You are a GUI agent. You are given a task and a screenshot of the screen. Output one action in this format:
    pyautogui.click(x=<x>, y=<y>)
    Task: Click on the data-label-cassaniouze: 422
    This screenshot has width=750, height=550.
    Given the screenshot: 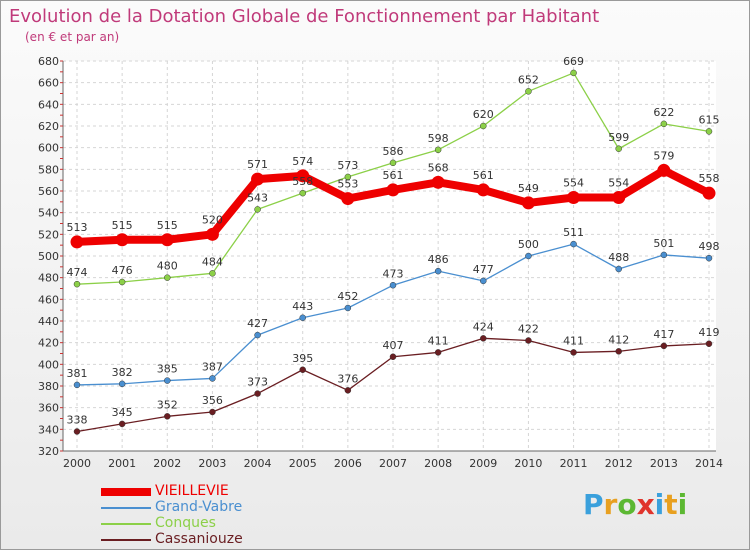 What is the action you would take?
    pyautogui.click(x=528, y=329)
    